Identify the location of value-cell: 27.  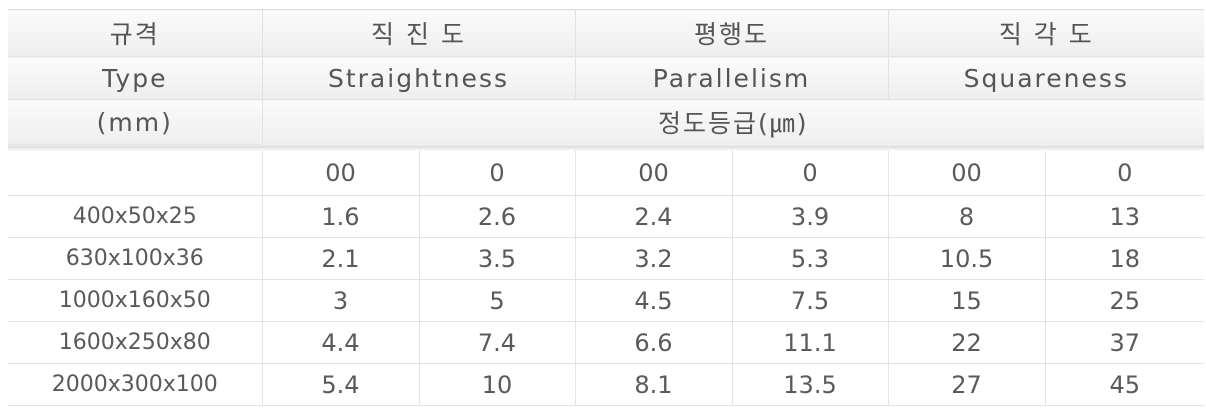
(966, 384).